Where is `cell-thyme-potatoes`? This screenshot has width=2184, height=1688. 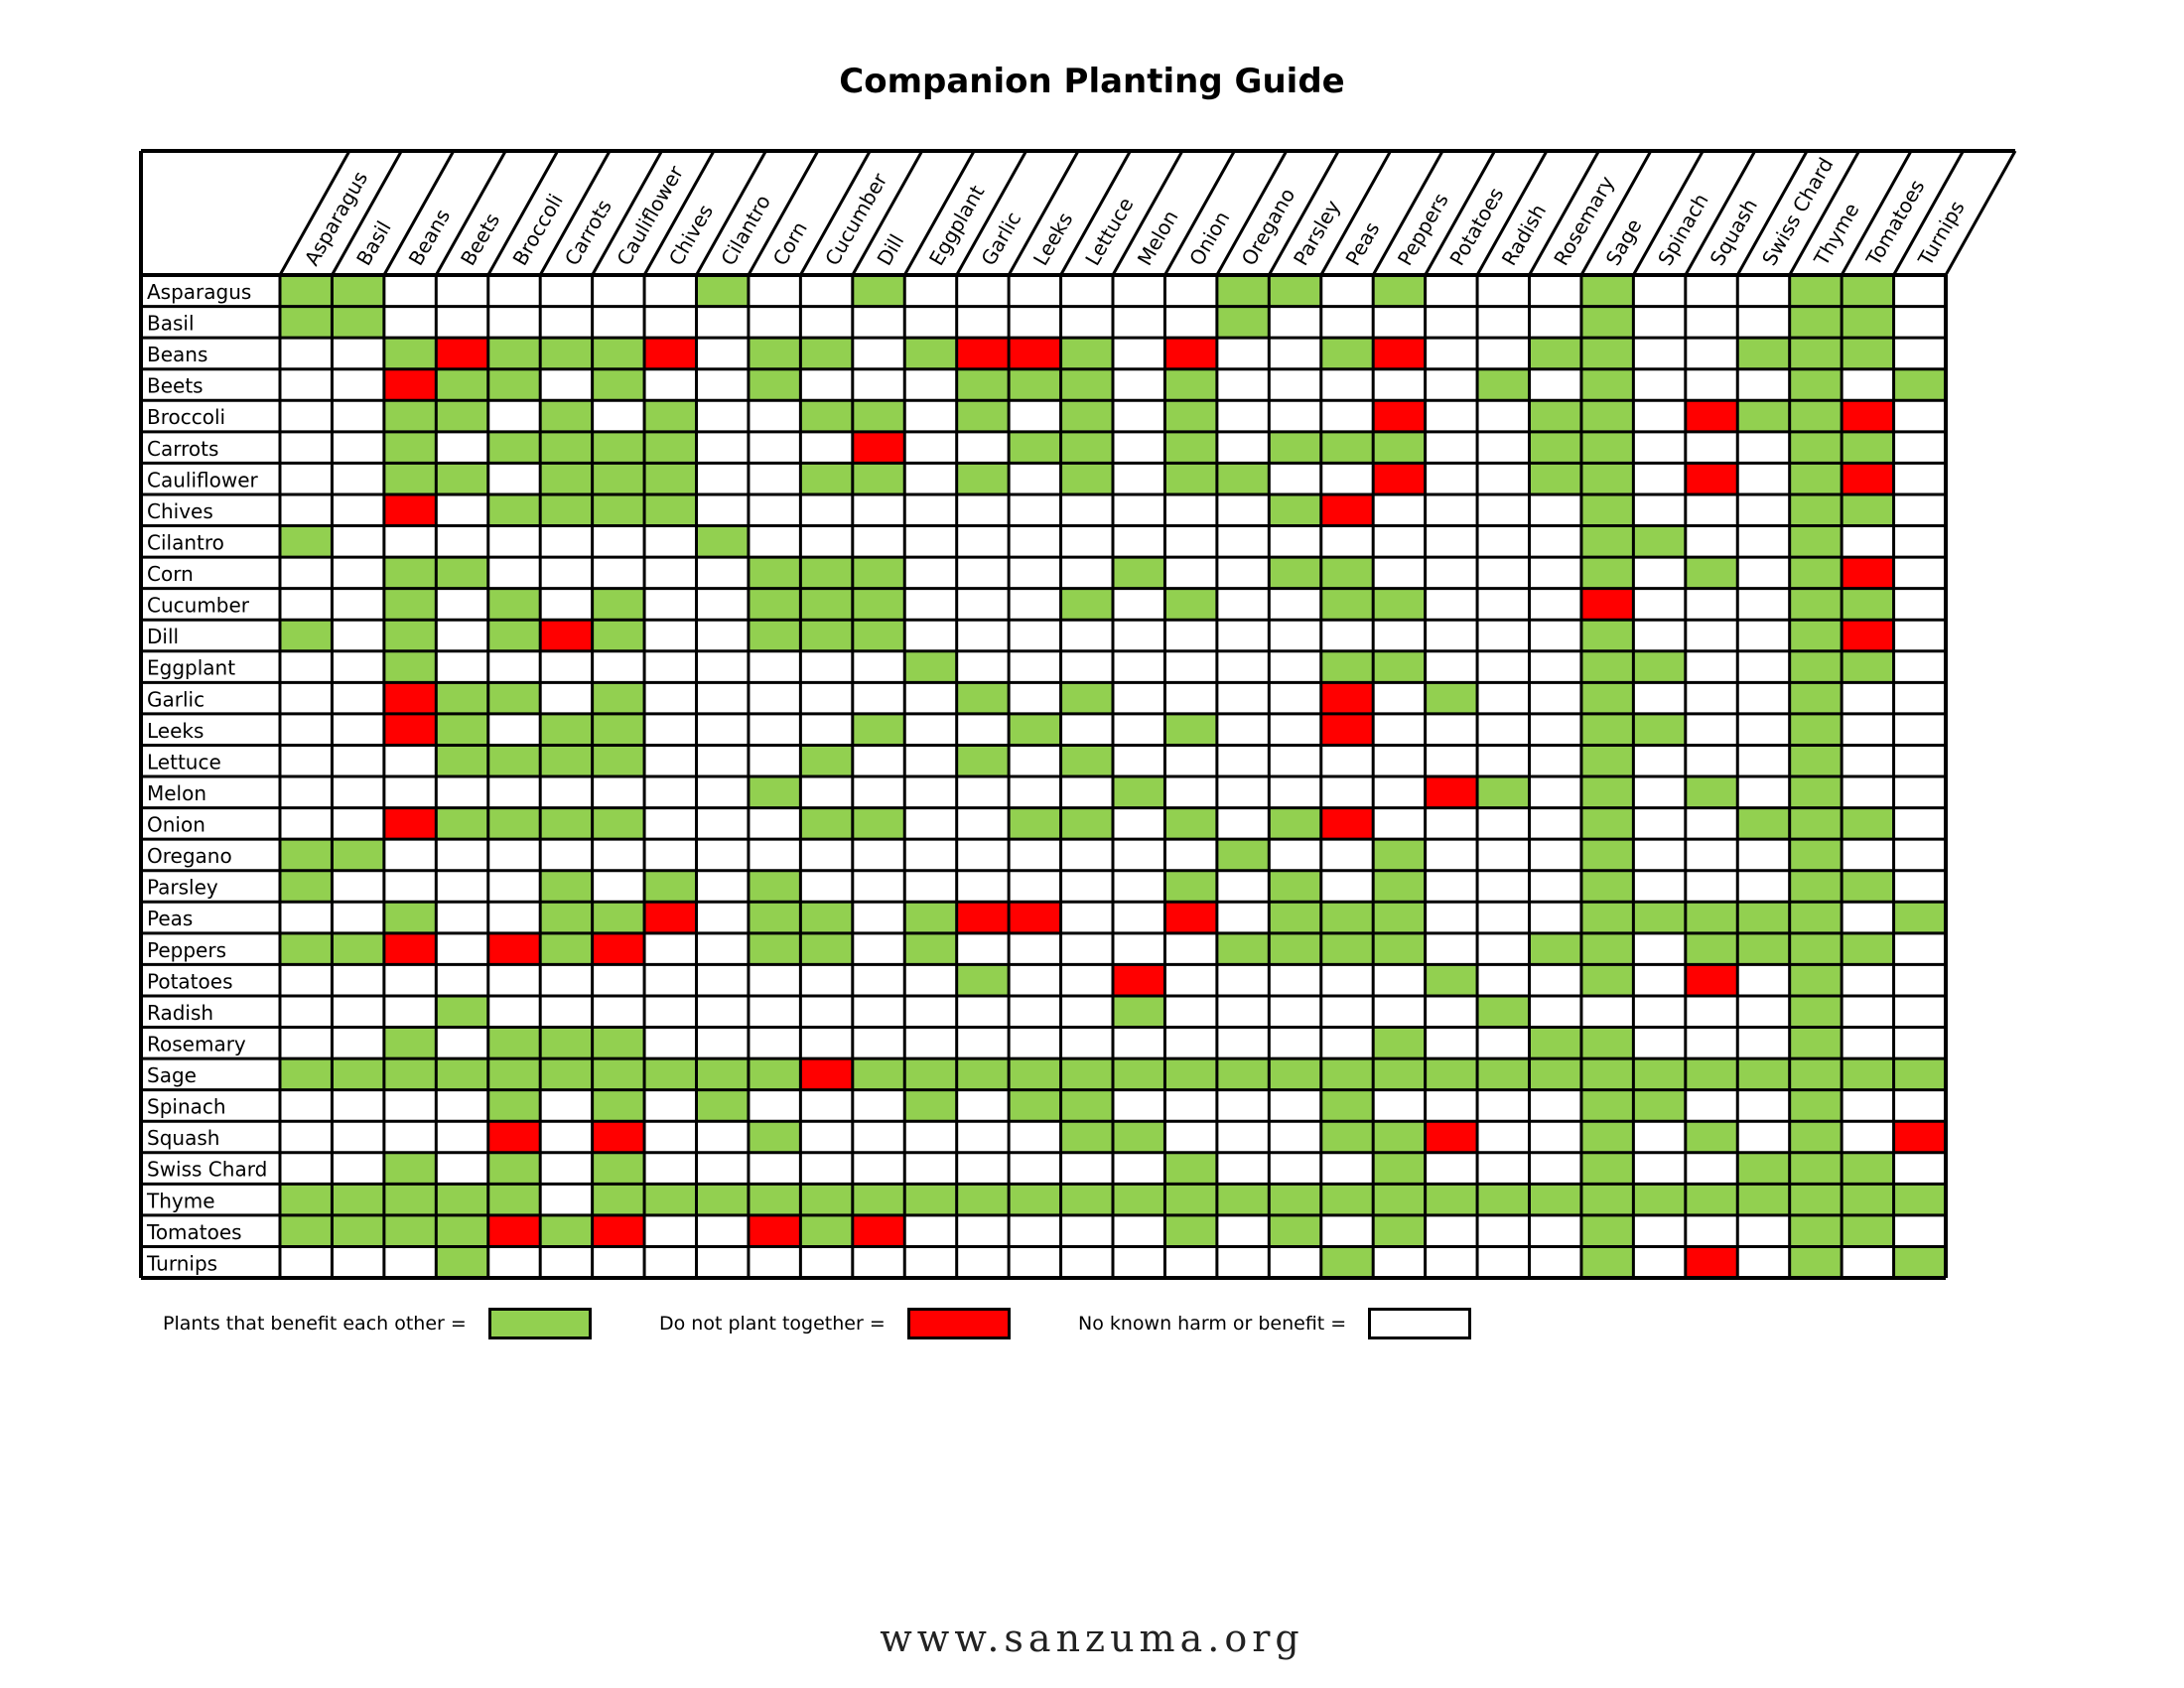
cell-thyme-potatoes is located at coordinates (1451, 1199).